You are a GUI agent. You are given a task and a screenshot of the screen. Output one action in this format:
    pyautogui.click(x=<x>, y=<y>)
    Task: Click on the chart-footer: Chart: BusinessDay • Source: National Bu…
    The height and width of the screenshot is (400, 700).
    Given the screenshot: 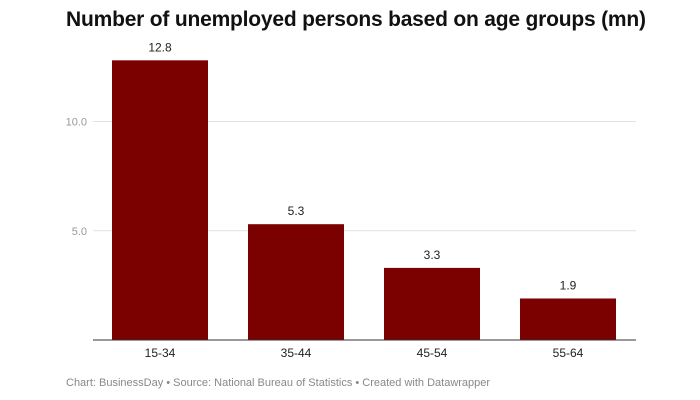 What is the action you would take?
    pyautogui.click(x=278, y=383)
    